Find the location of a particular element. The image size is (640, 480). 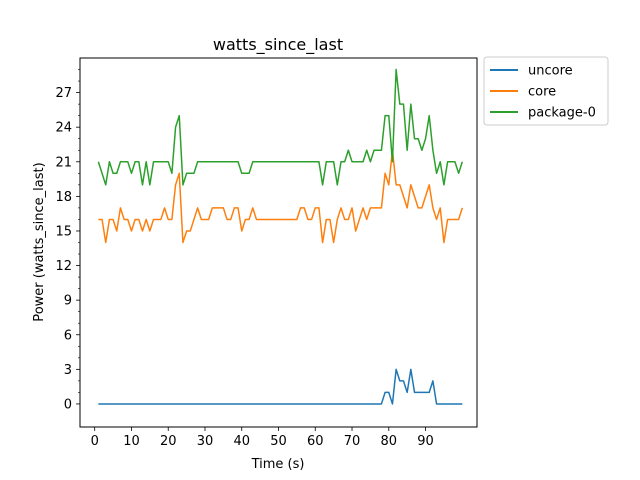

x-tick-label: 40 is located at coordinates (241, 441).